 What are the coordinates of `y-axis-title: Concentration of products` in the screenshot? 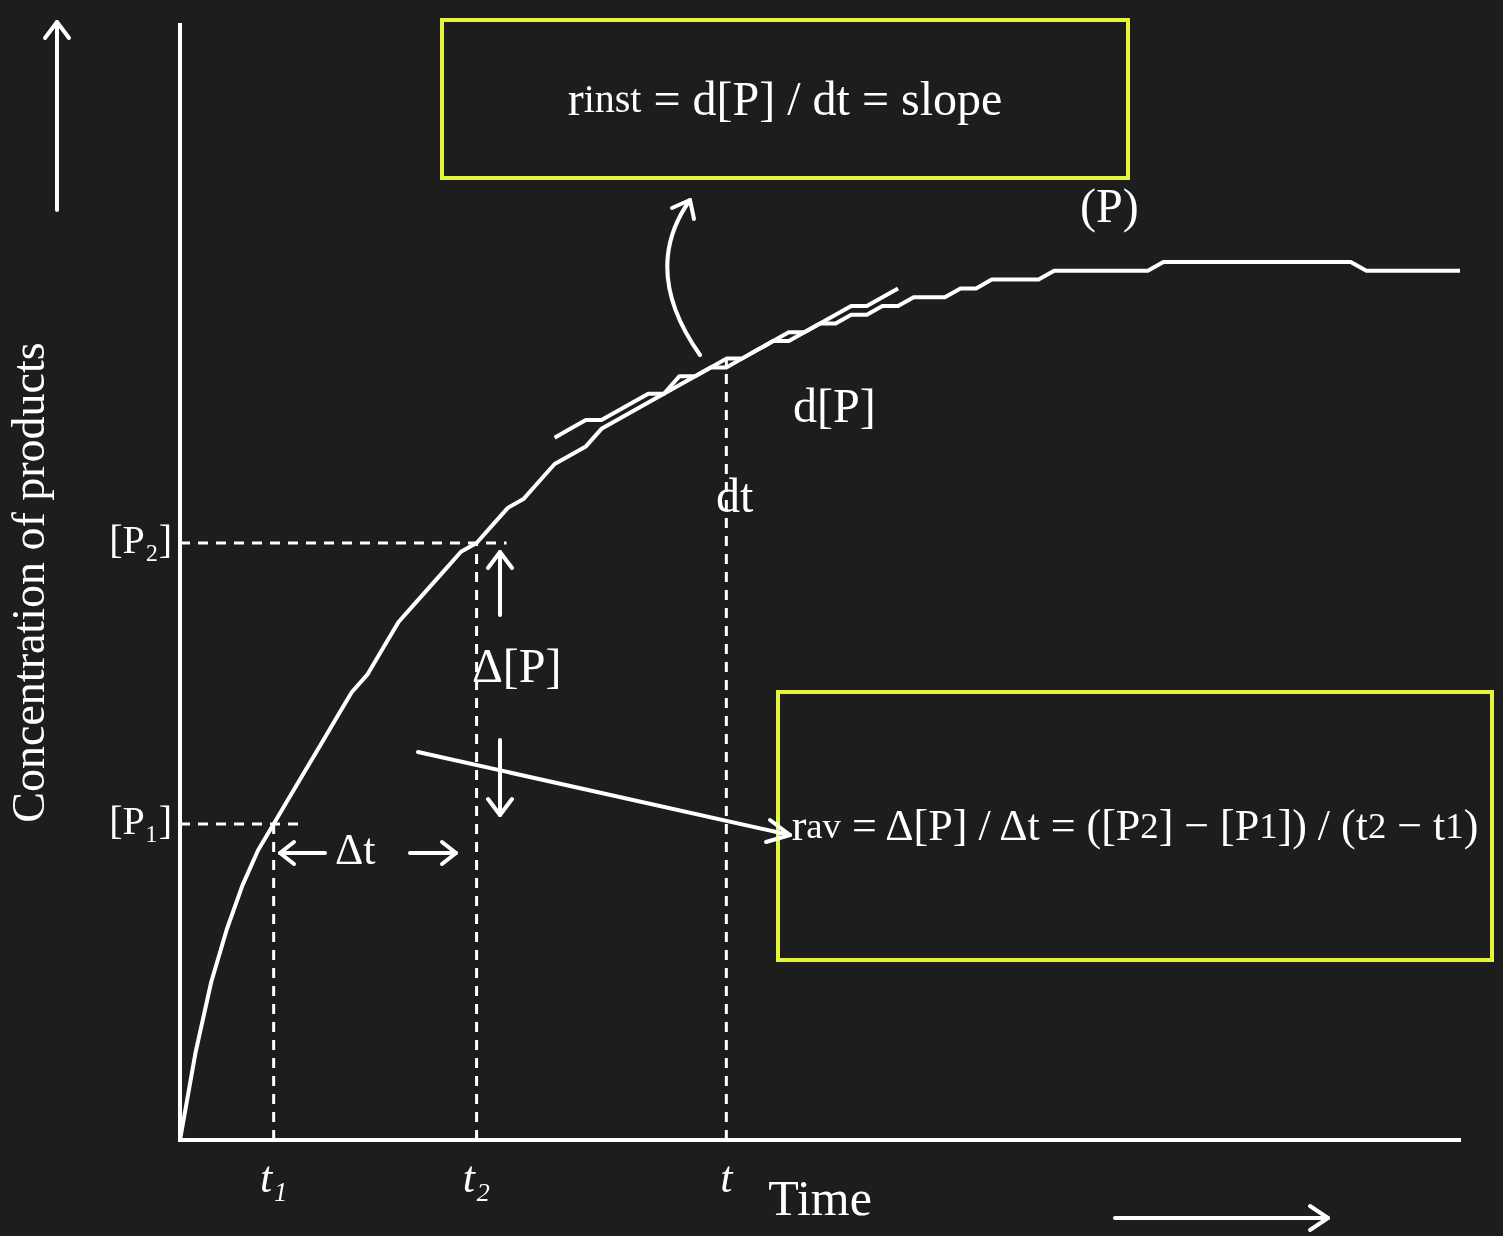 It's located at (28, 582).